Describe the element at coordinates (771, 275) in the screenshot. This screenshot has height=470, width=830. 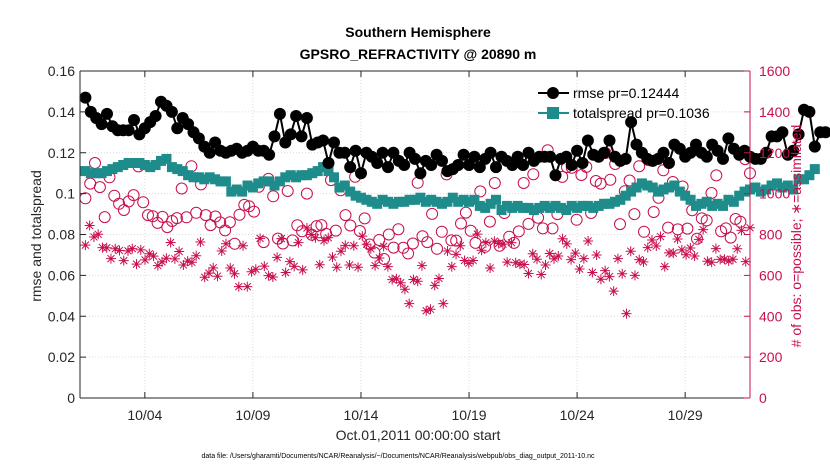
I see `y-right-tick-label: 600` at that location.